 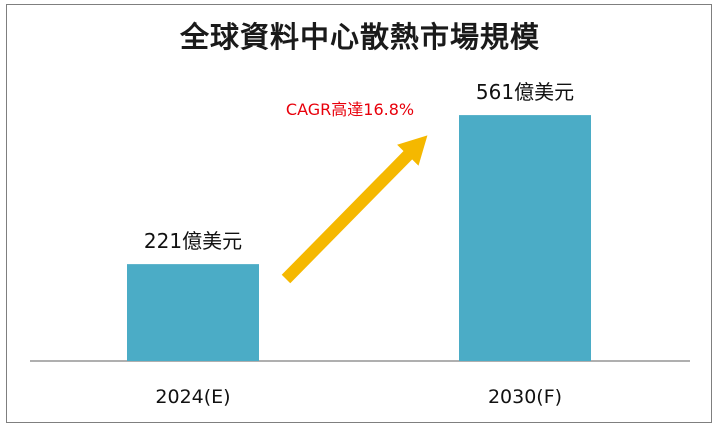 What do you see at coordinates (354, 209) in the screenshot?
I see `cagr-arrow` at bounding box center [354, 209].